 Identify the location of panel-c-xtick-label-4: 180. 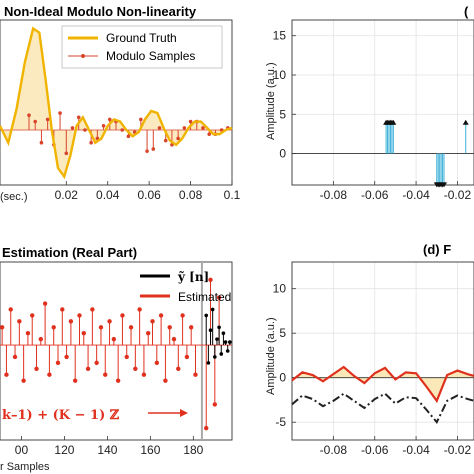
(193, 450).